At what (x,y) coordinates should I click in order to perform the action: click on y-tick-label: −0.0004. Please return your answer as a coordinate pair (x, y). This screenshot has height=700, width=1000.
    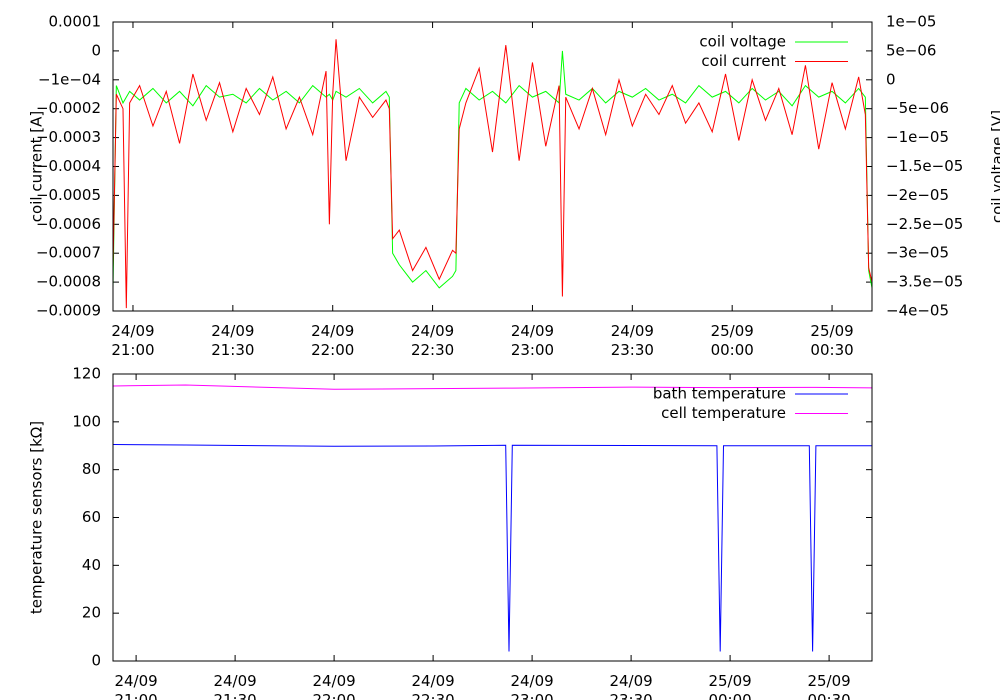
    Looking at the image, I should click on (68, 166).